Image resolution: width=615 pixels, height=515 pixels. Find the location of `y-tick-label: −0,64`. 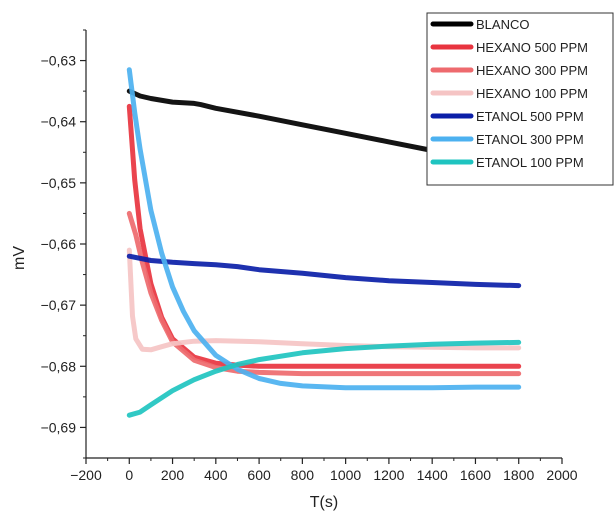

y-tick-label: −0,64 is located at coordinates (59, 122).